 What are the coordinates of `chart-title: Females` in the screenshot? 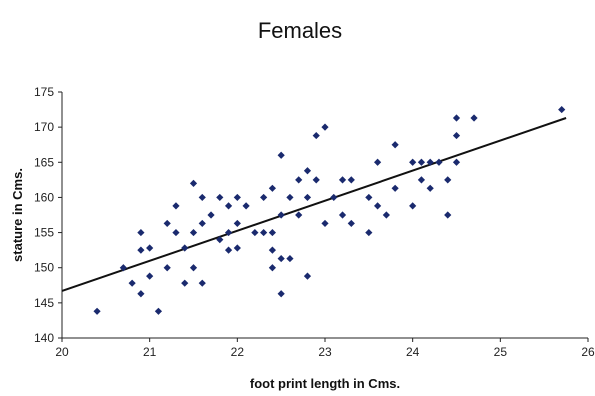 It's located at (300, 30).